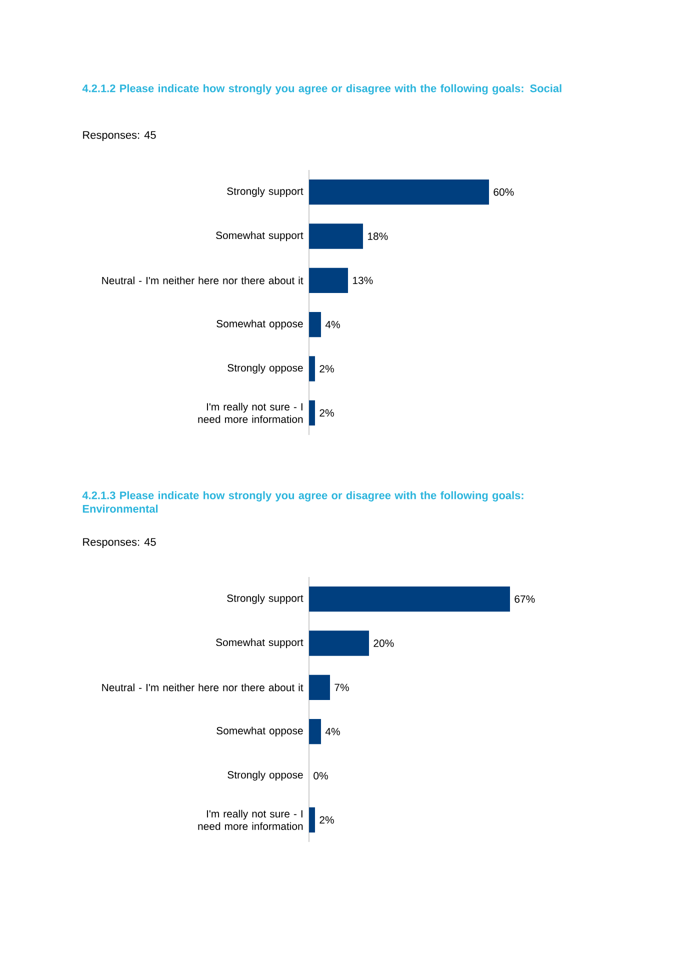 This screenshot has height=955, width=675. I want to click on data-label: 0%, so click(321, 776).